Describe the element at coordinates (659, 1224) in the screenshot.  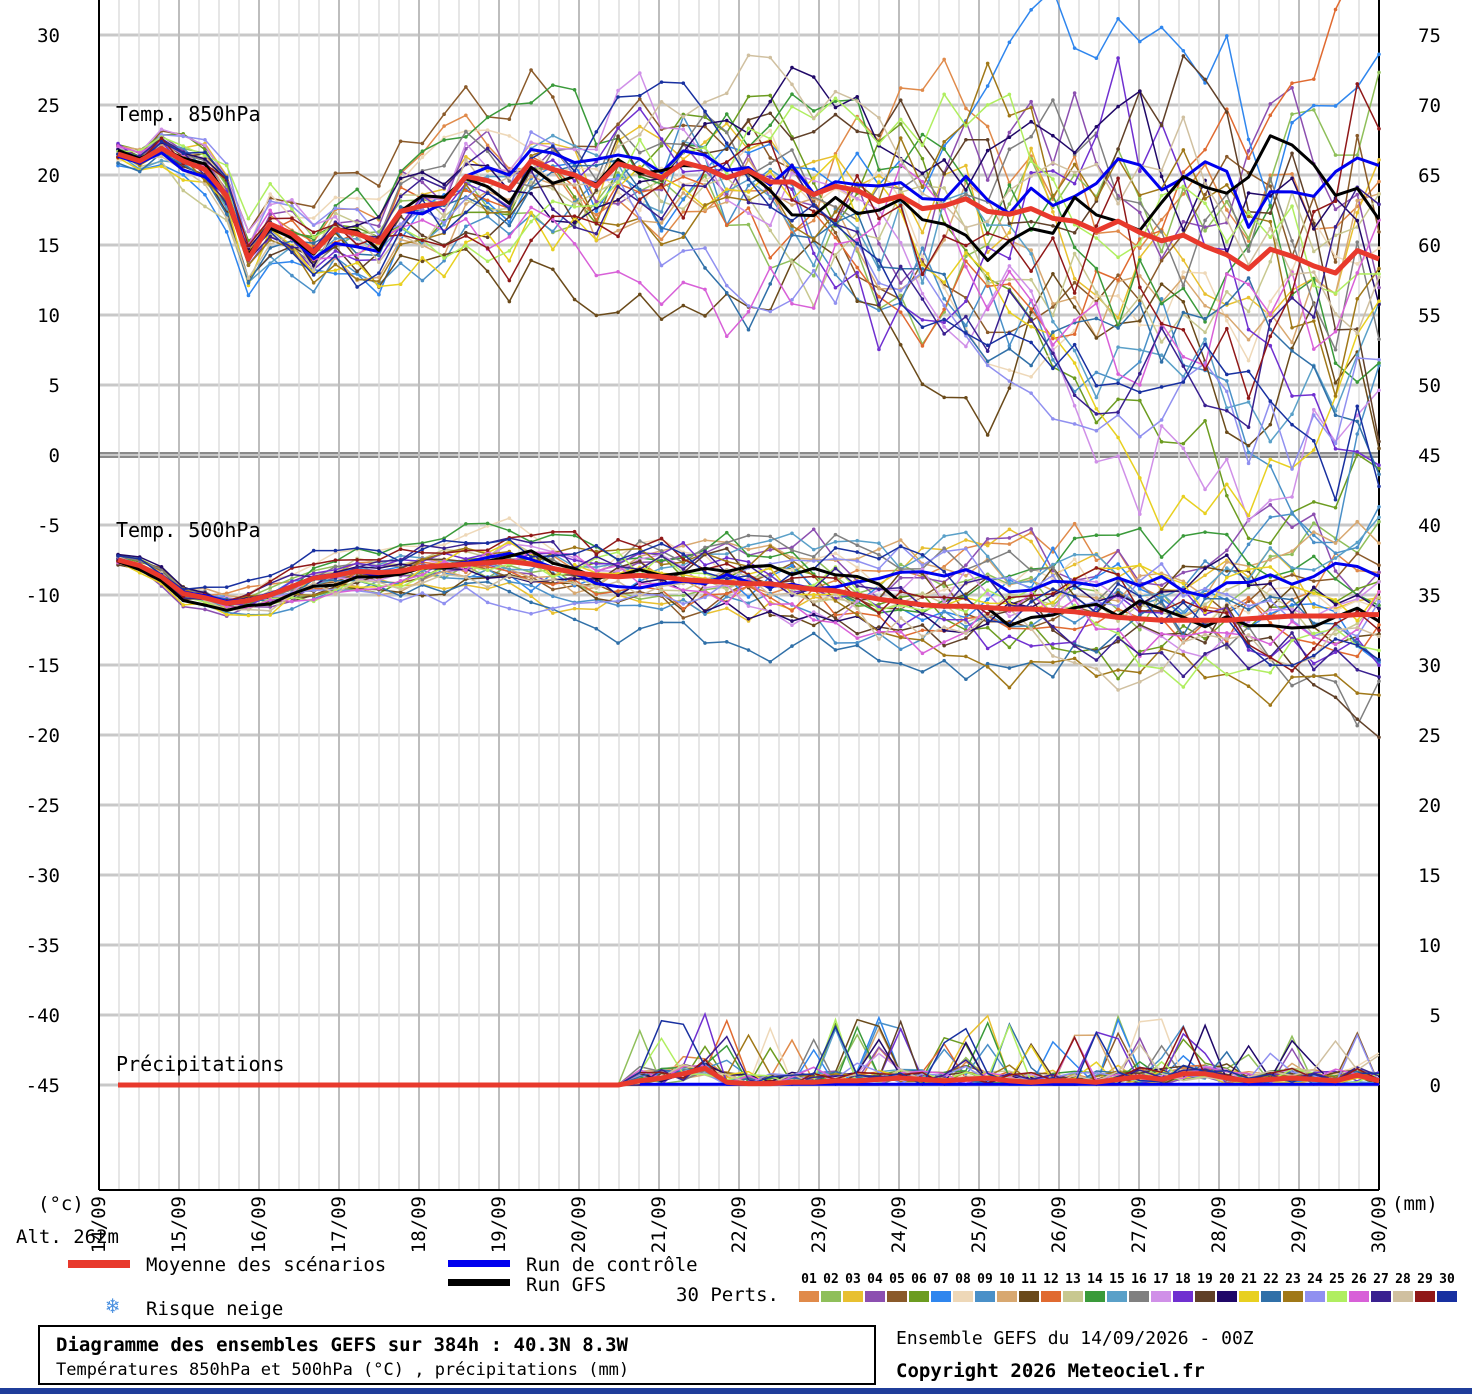
I see `x-tick-label: 21/09` at that location.